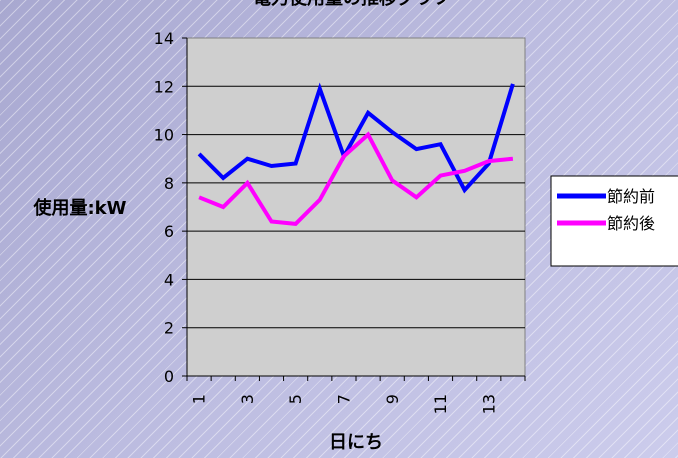 This screenshot has height=458, width=678. Describe the element at coordinates (631, 196) in the screenshot. I see `legend-label: 節約前` at that location.